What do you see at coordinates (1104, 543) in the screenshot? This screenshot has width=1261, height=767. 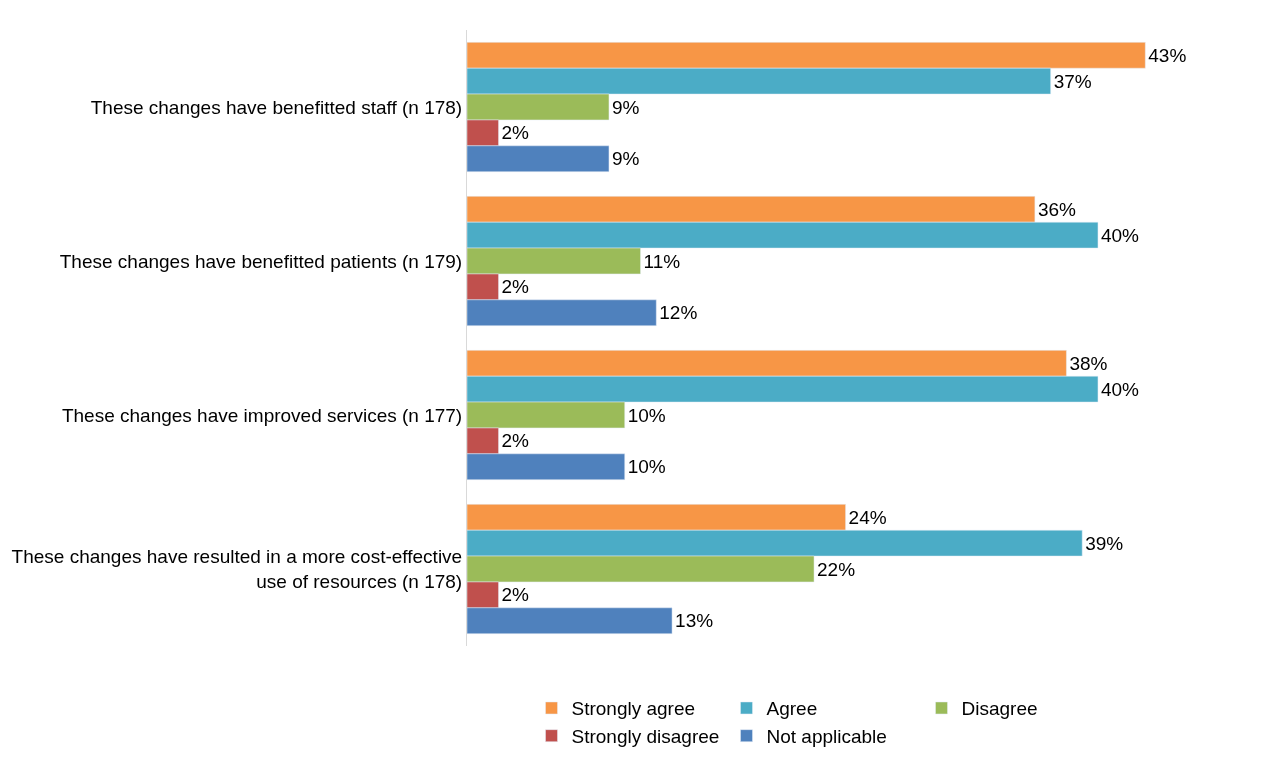 I see `data-label: 39%` at bounding box center [1104, 543].